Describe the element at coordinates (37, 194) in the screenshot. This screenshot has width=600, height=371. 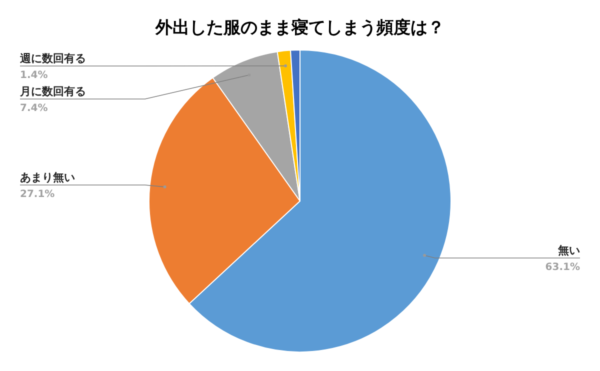
I see `data-label: 27.1%` at that location.